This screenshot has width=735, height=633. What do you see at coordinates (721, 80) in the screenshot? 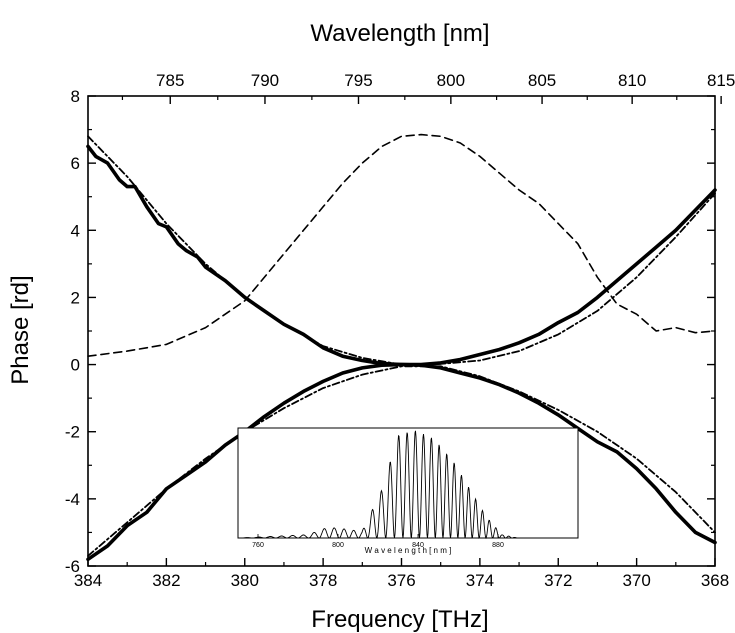
I see `top-tick-label: 815` at bounding box center [721, 80].